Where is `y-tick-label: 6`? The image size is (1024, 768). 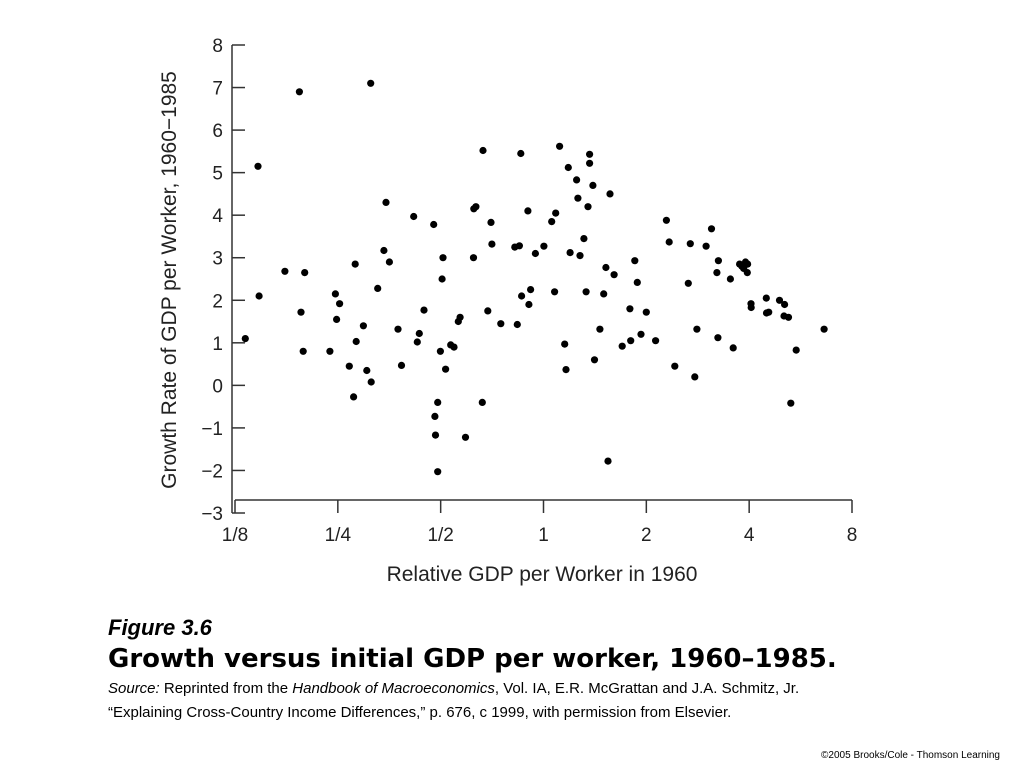
y-tick-label: 6 is located at coordinates (217, 131).